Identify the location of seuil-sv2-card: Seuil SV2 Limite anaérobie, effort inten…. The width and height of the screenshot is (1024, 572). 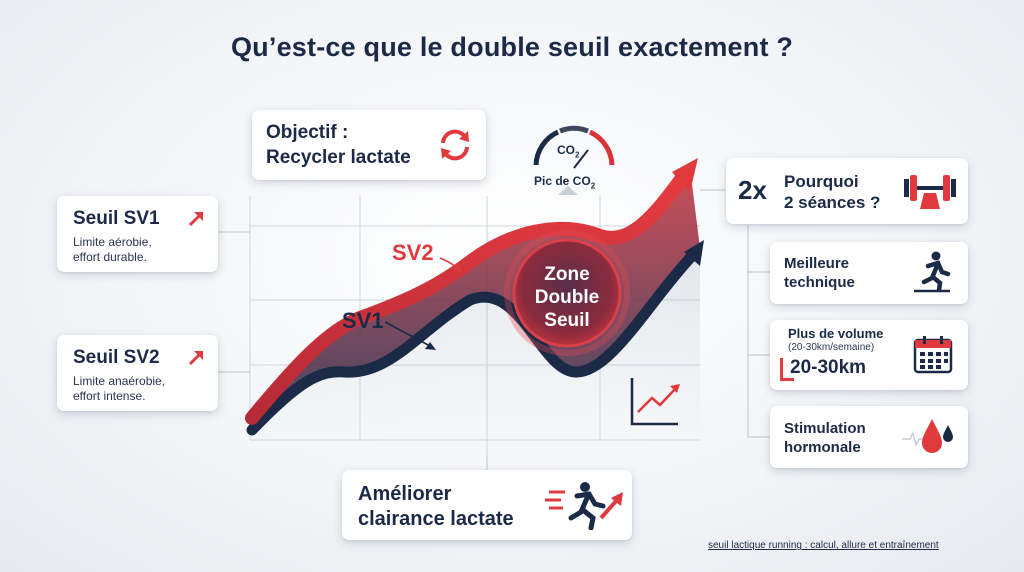
(137, 373).